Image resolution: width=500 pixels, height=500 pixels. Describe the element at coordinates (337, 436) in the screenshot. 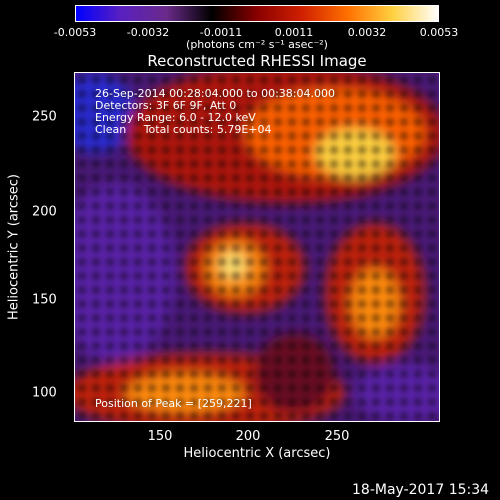

I see `x-tick-label: 250` at that location.